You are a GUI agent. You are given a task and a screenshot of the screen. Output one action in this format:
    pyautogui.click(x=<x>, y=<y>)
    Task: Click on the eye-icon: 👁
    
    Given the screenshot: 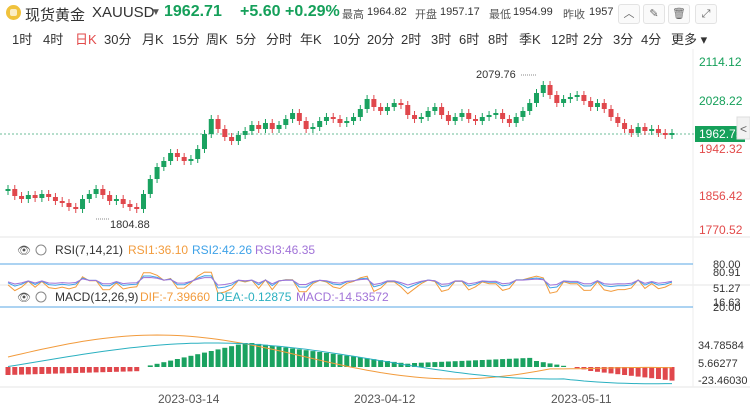 What is the action you would take?
    pyautogui.click(x=24, y=251)
    